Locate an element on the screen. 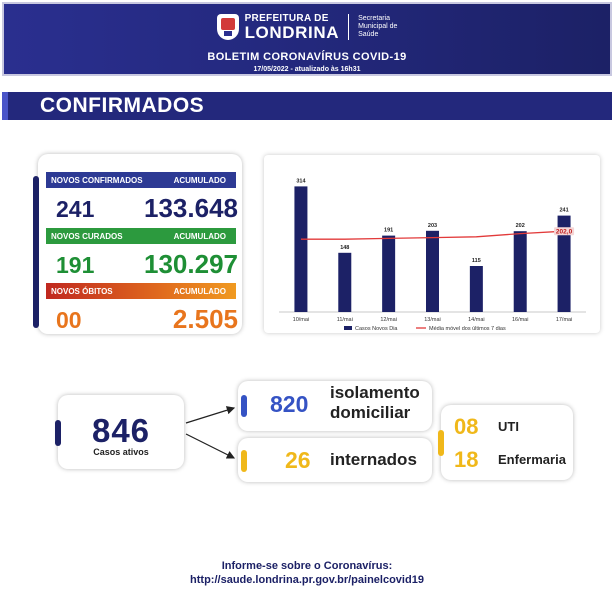  arrow-to-isolamento is located at coordinates (210, 415).